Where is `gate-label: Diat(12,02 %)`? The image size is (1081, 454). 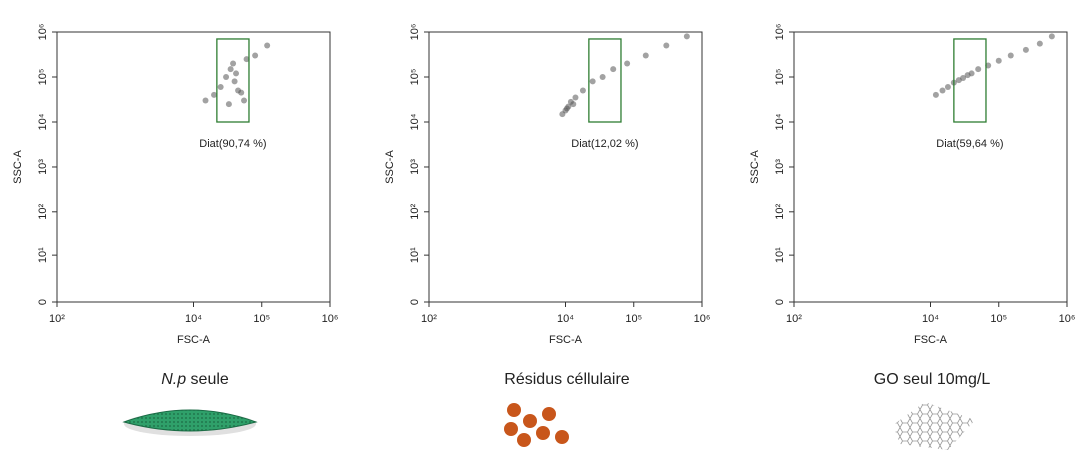
gate-label: Diat(12,02 %) is located at coordinates (604, 144).